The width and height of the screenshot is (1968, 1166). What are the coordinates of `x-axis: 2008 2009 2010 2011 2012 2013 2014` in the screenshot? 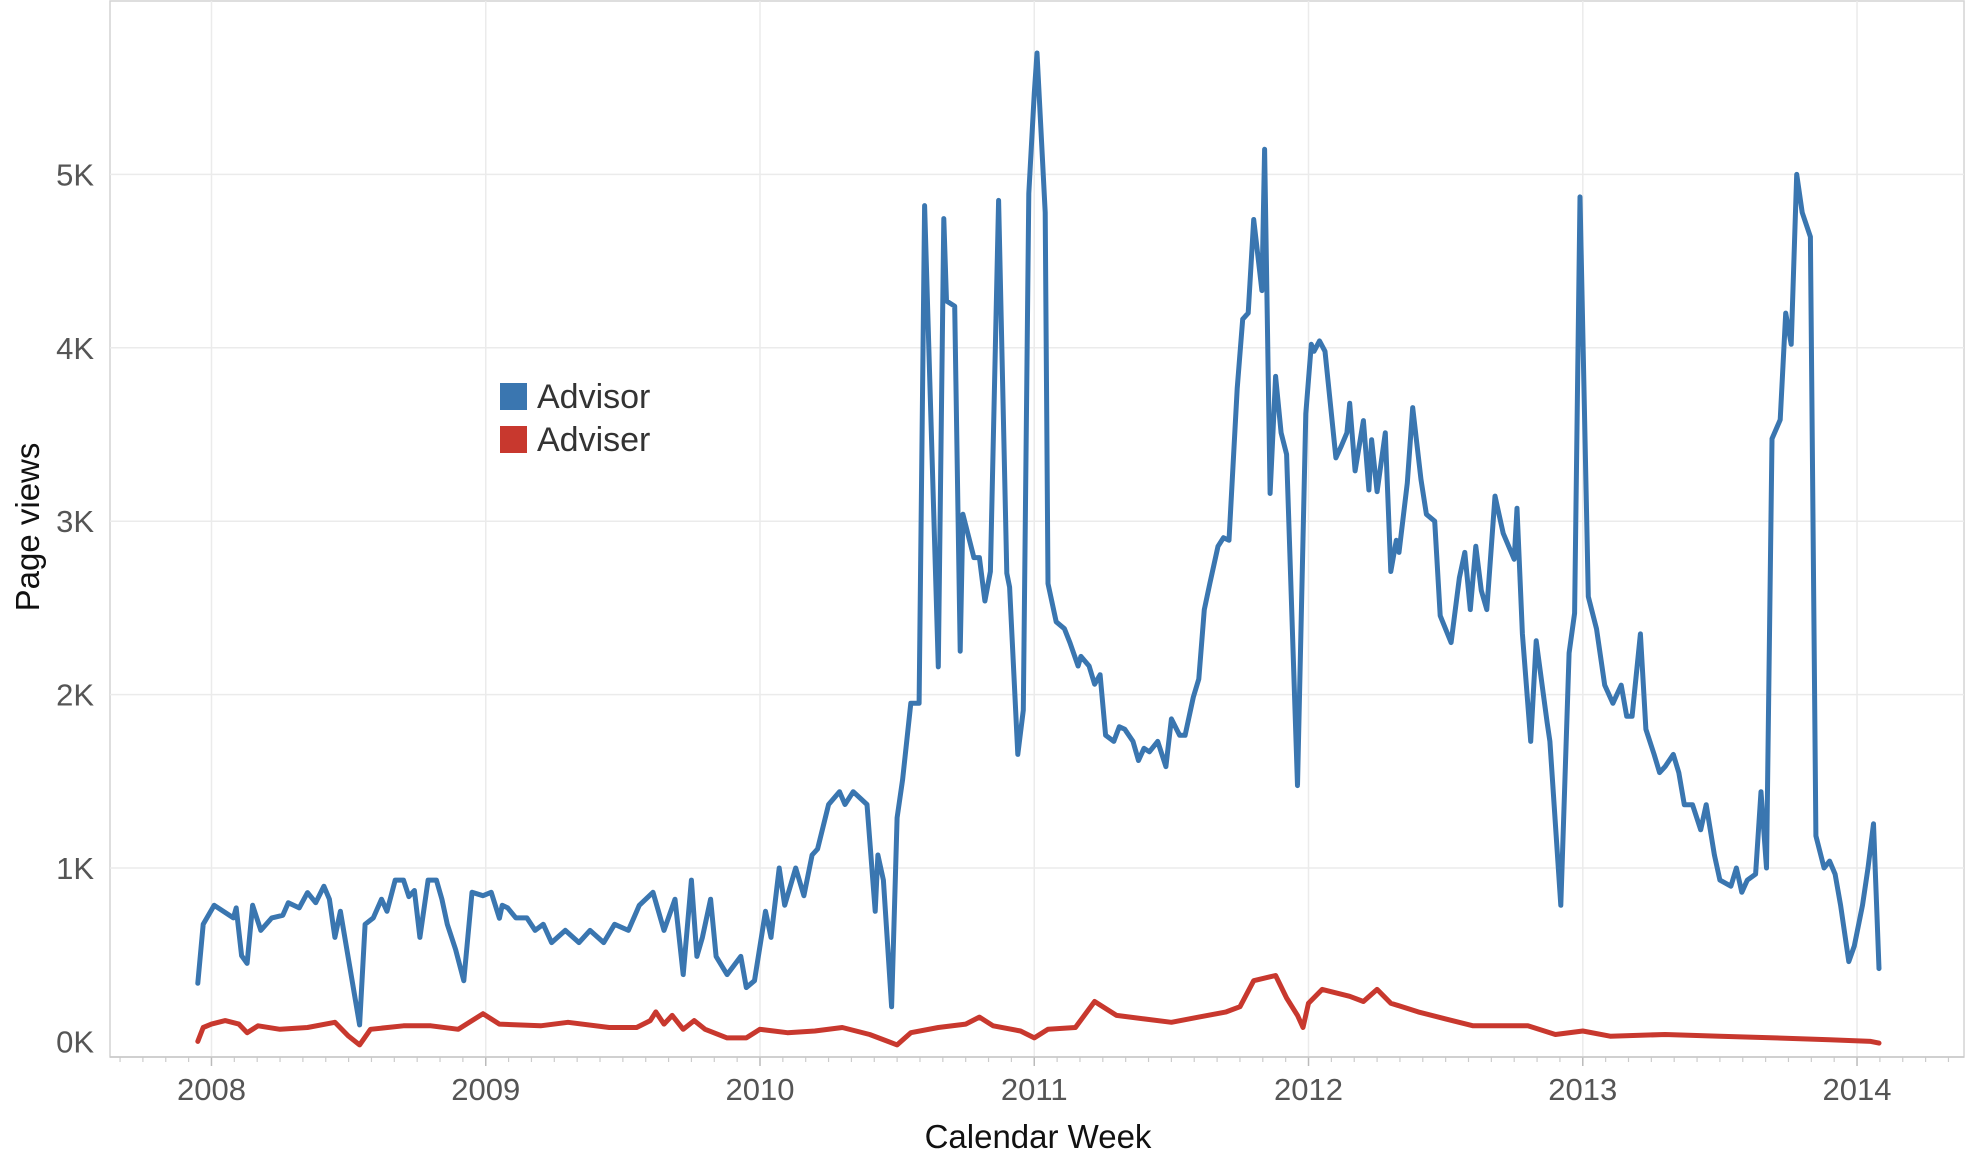 It's located at (1037, 1081).